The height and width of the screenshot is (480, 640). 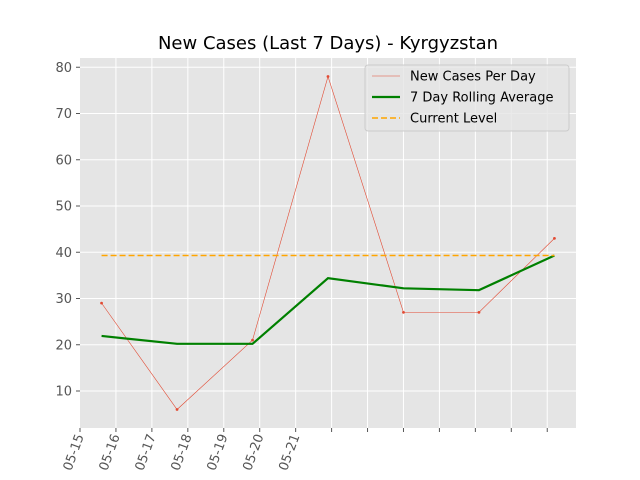 What do you see at coordinates (63, 114) in the screenshot?
I see `y-tick-label-70: 70` at bounding box center [63, 114].